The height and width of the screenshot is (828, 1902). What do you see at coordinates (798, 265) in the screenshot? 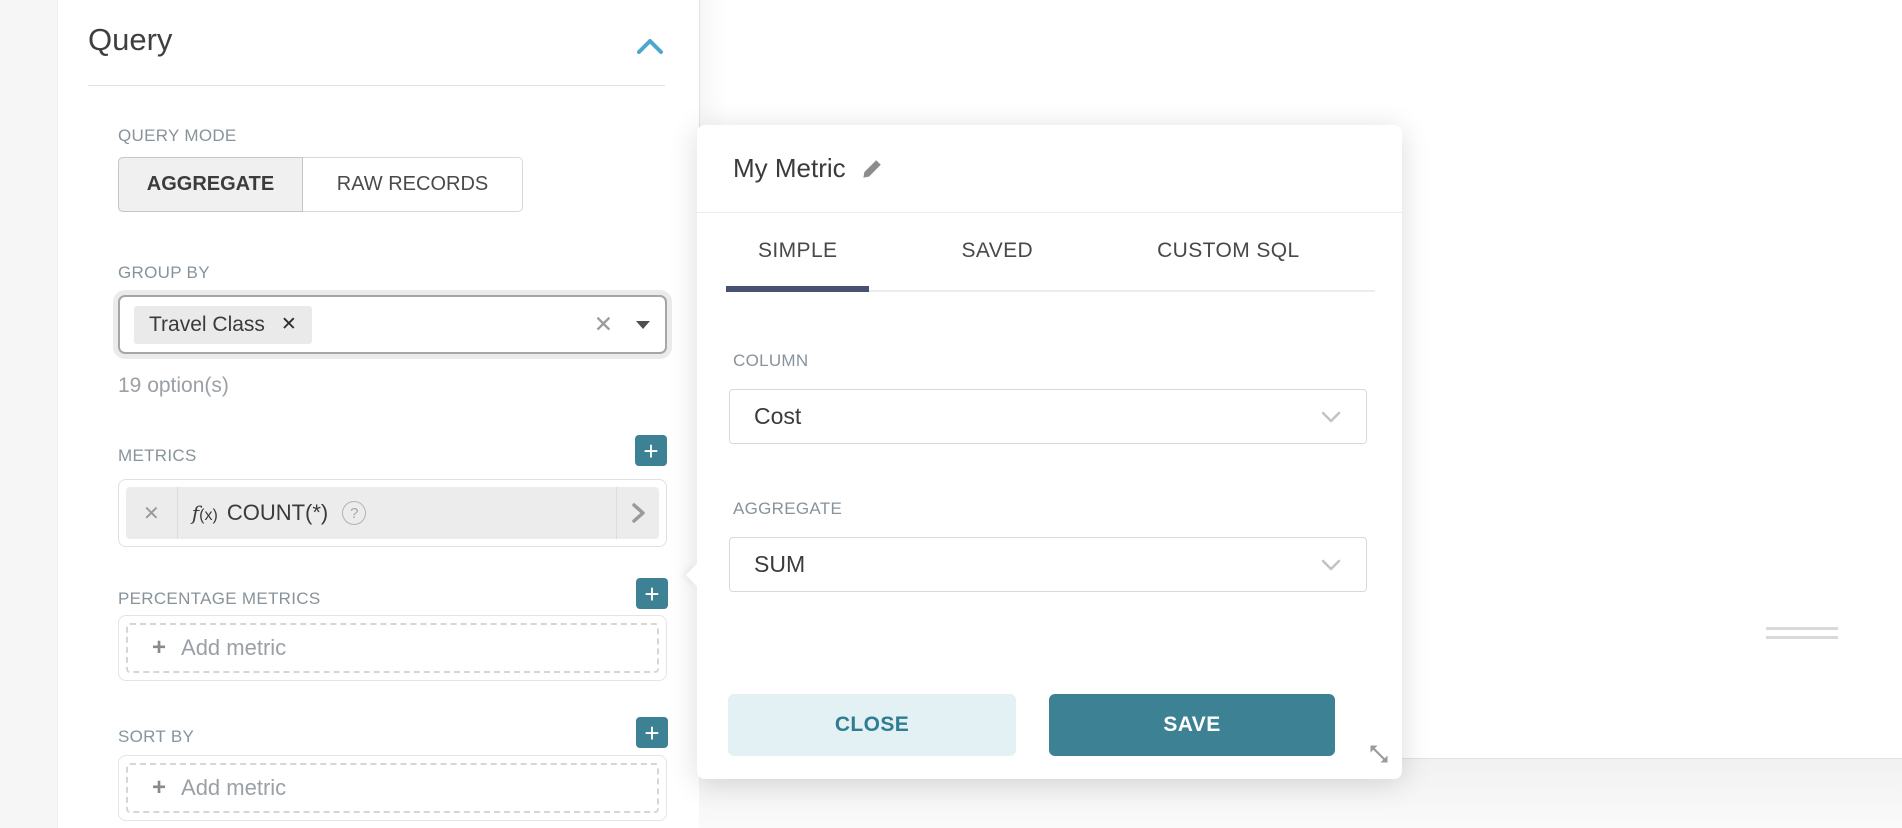
I see `tab-simple: SIMPLE` at bounding box center [798, 265].